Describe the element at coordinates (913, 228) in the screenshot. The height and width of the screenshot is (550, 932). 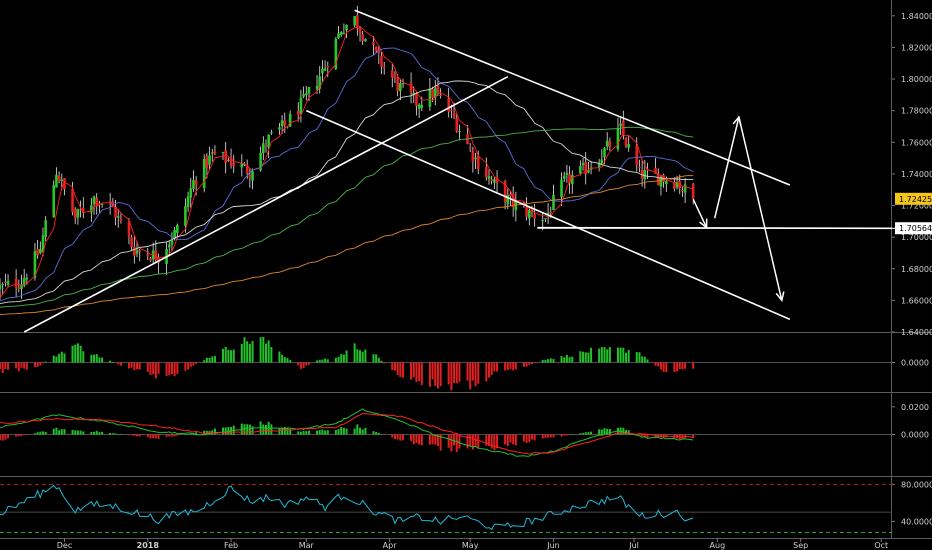
I see `price-label-box` at that location.